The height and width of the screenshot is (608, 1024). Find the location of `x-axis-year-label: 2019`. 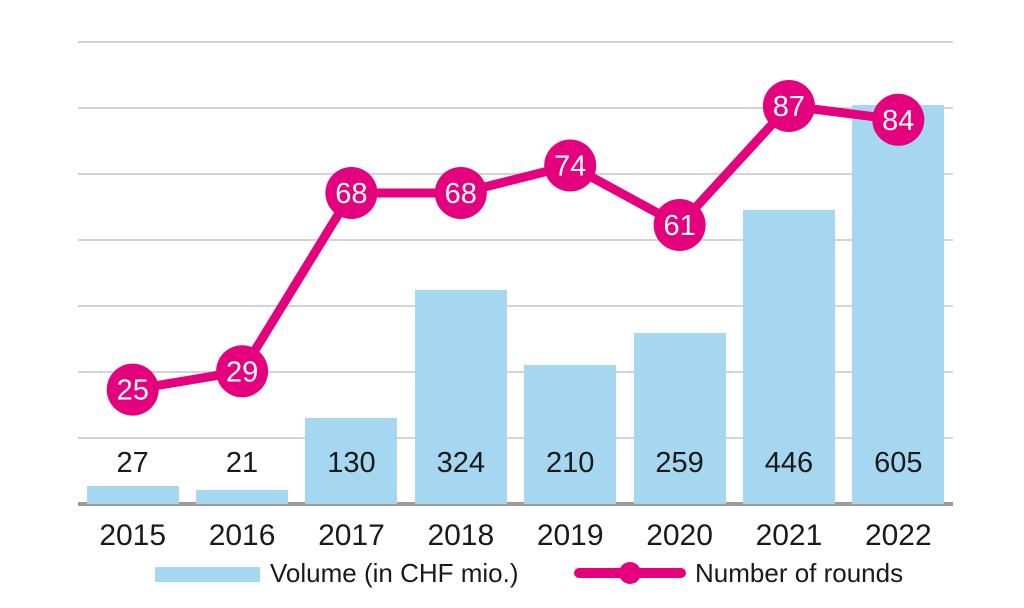

x-axis-year-label: 2019 is located at coordinates (570, 535).